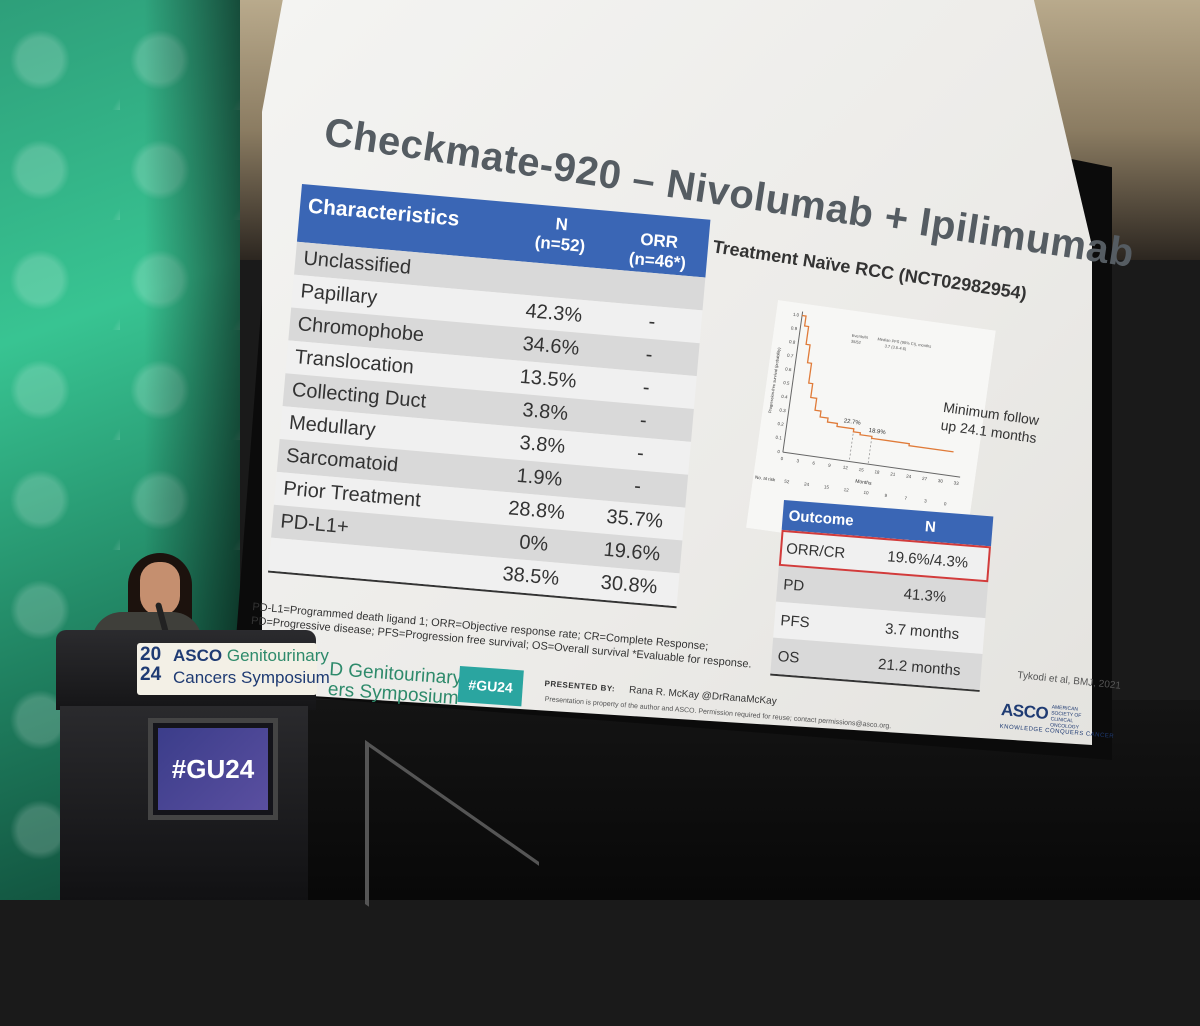 The height and width of the screenshot is (1026, 1200). I want to click on chart-background, so click(870, 429).